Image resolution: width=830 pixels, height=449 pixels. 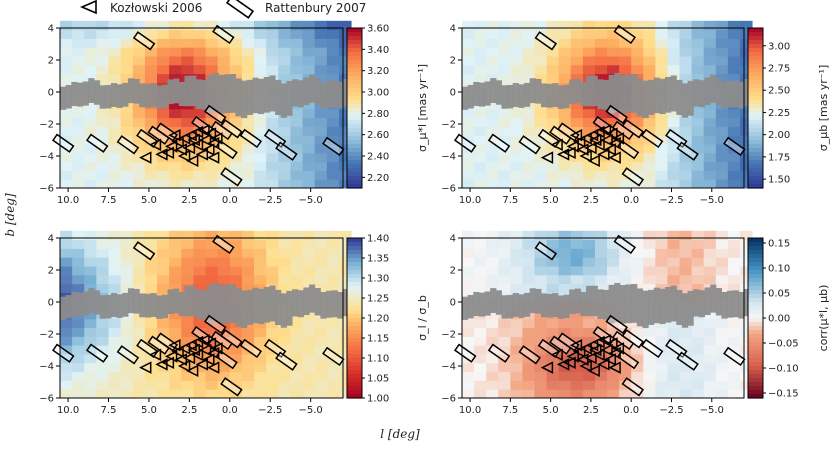 I want to click on colorbar-tick-label: 1.10, so click(x=378, y=359).